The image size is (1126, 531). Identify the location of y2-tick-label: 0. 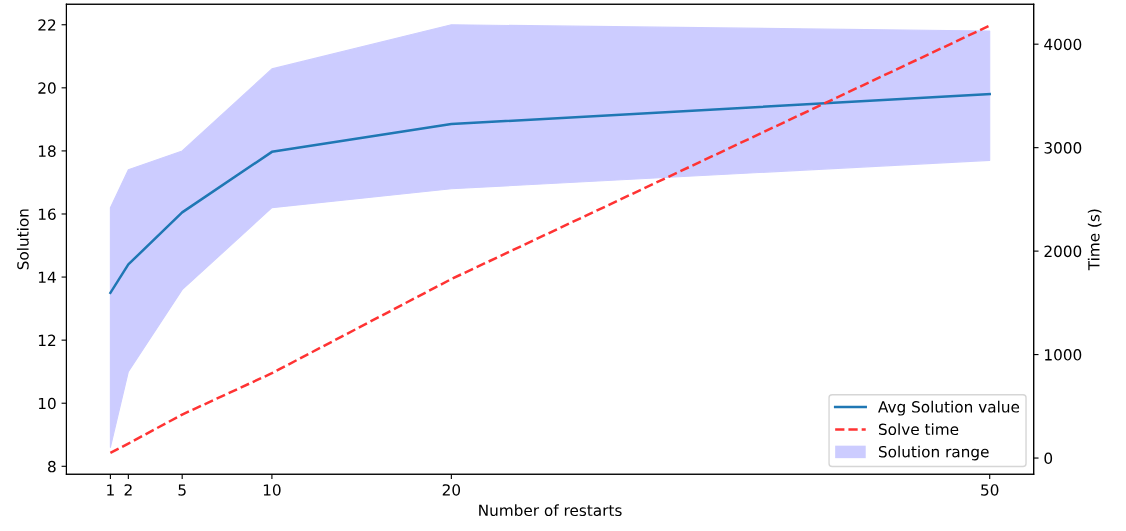
(1048, 458).